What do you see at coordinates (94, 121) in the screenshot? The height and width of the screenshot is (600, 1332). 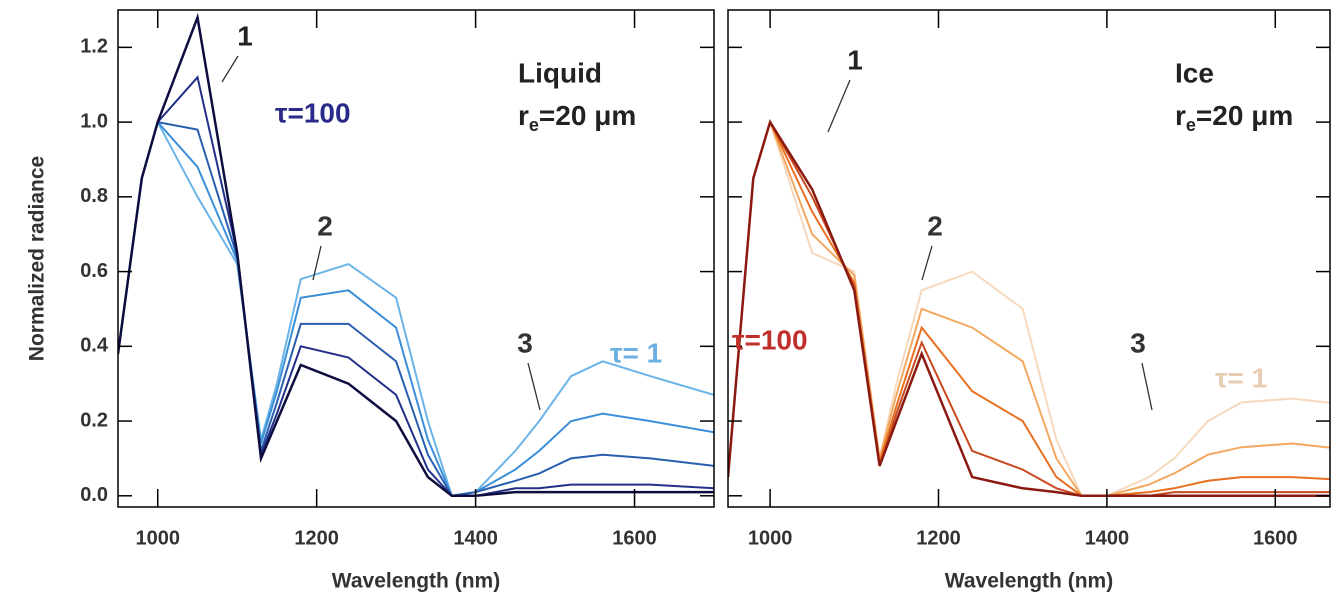 I see `y-tick-label: 1.0` at bounding box center [94, 121].